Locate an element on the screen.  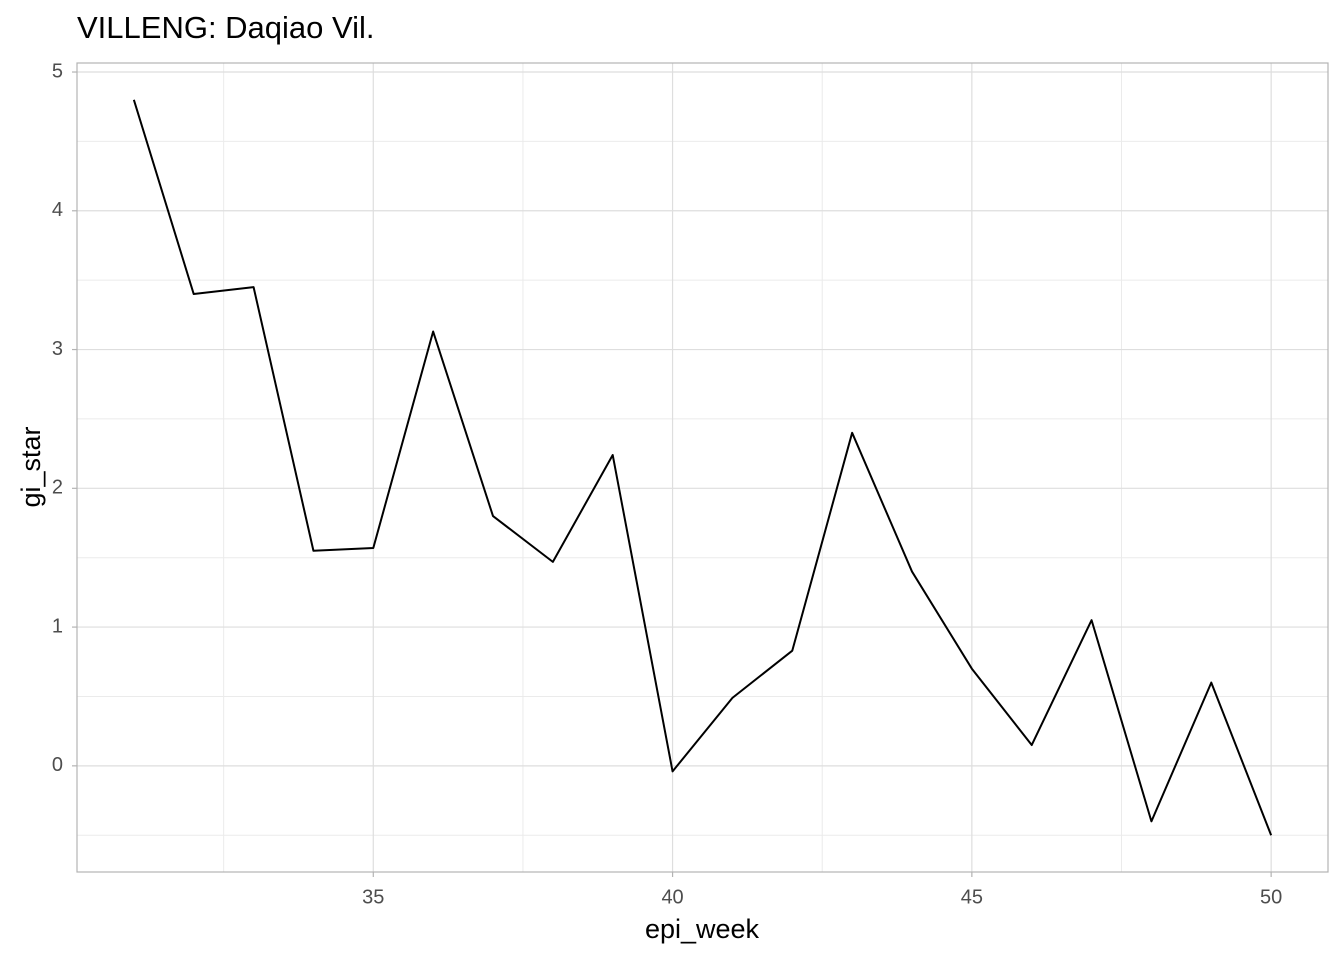
y-tick-label: 2 is located at coordinates (57, 488).